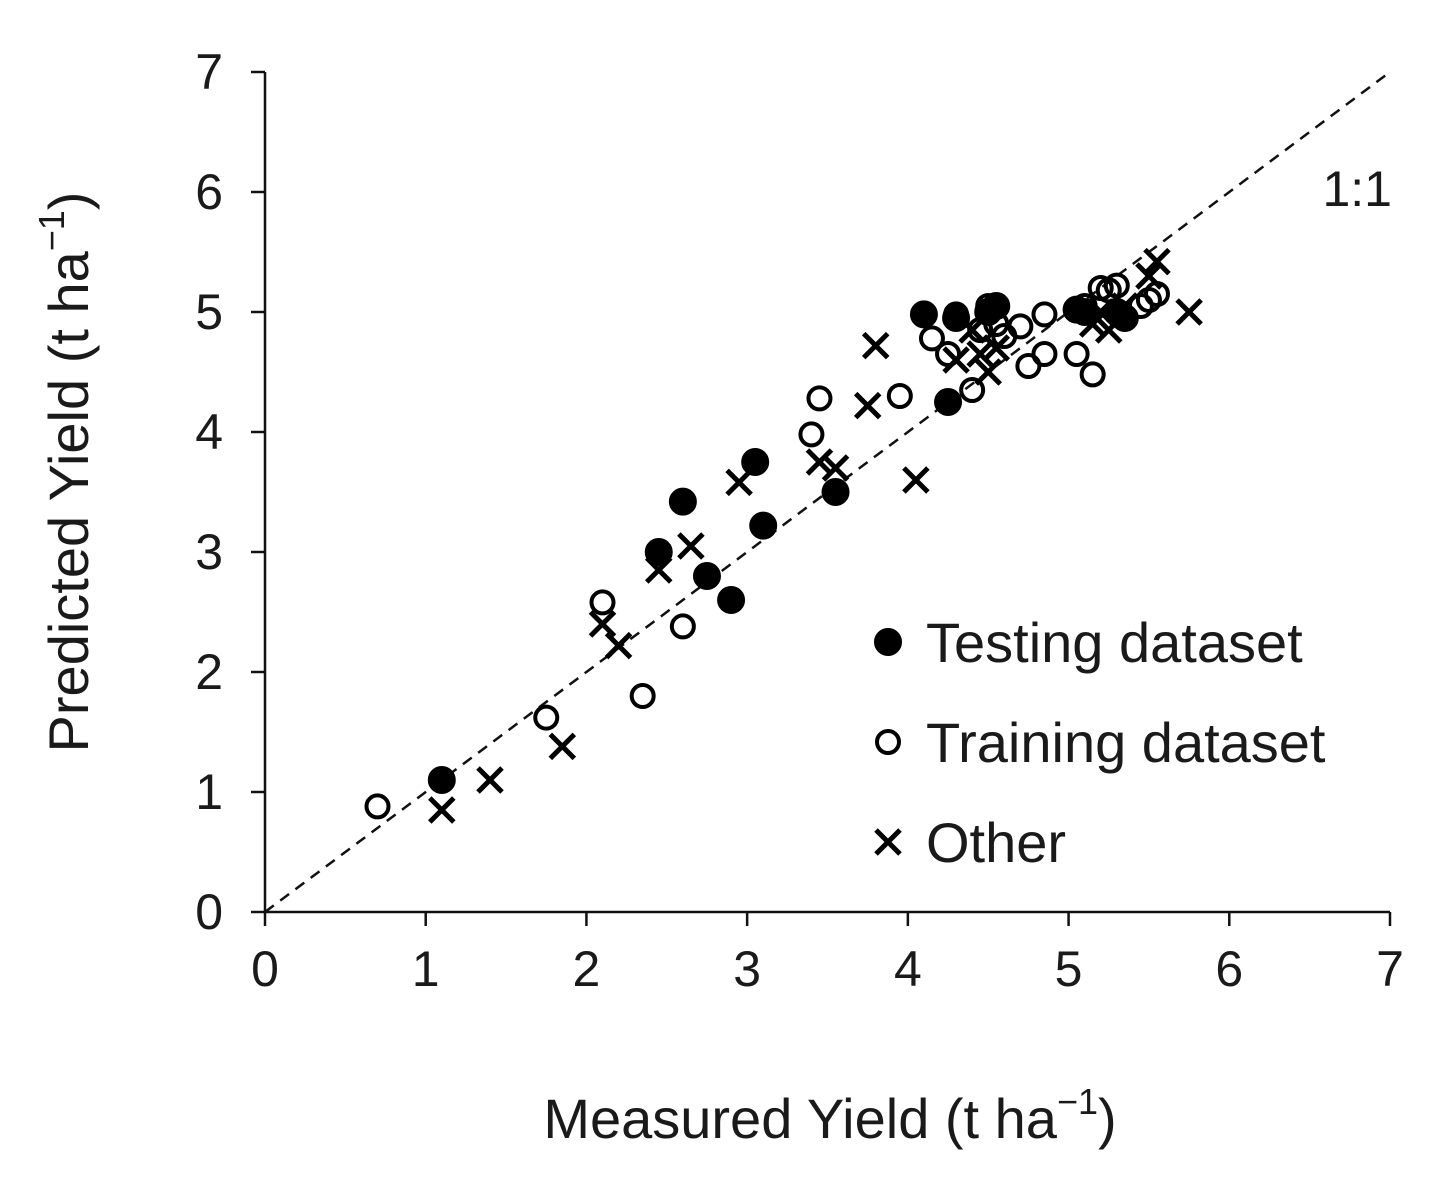 This screenshot has width=1432, height=1183. I want to click on legend: Testing dataset Training dataset Other, so click(1100, 742).